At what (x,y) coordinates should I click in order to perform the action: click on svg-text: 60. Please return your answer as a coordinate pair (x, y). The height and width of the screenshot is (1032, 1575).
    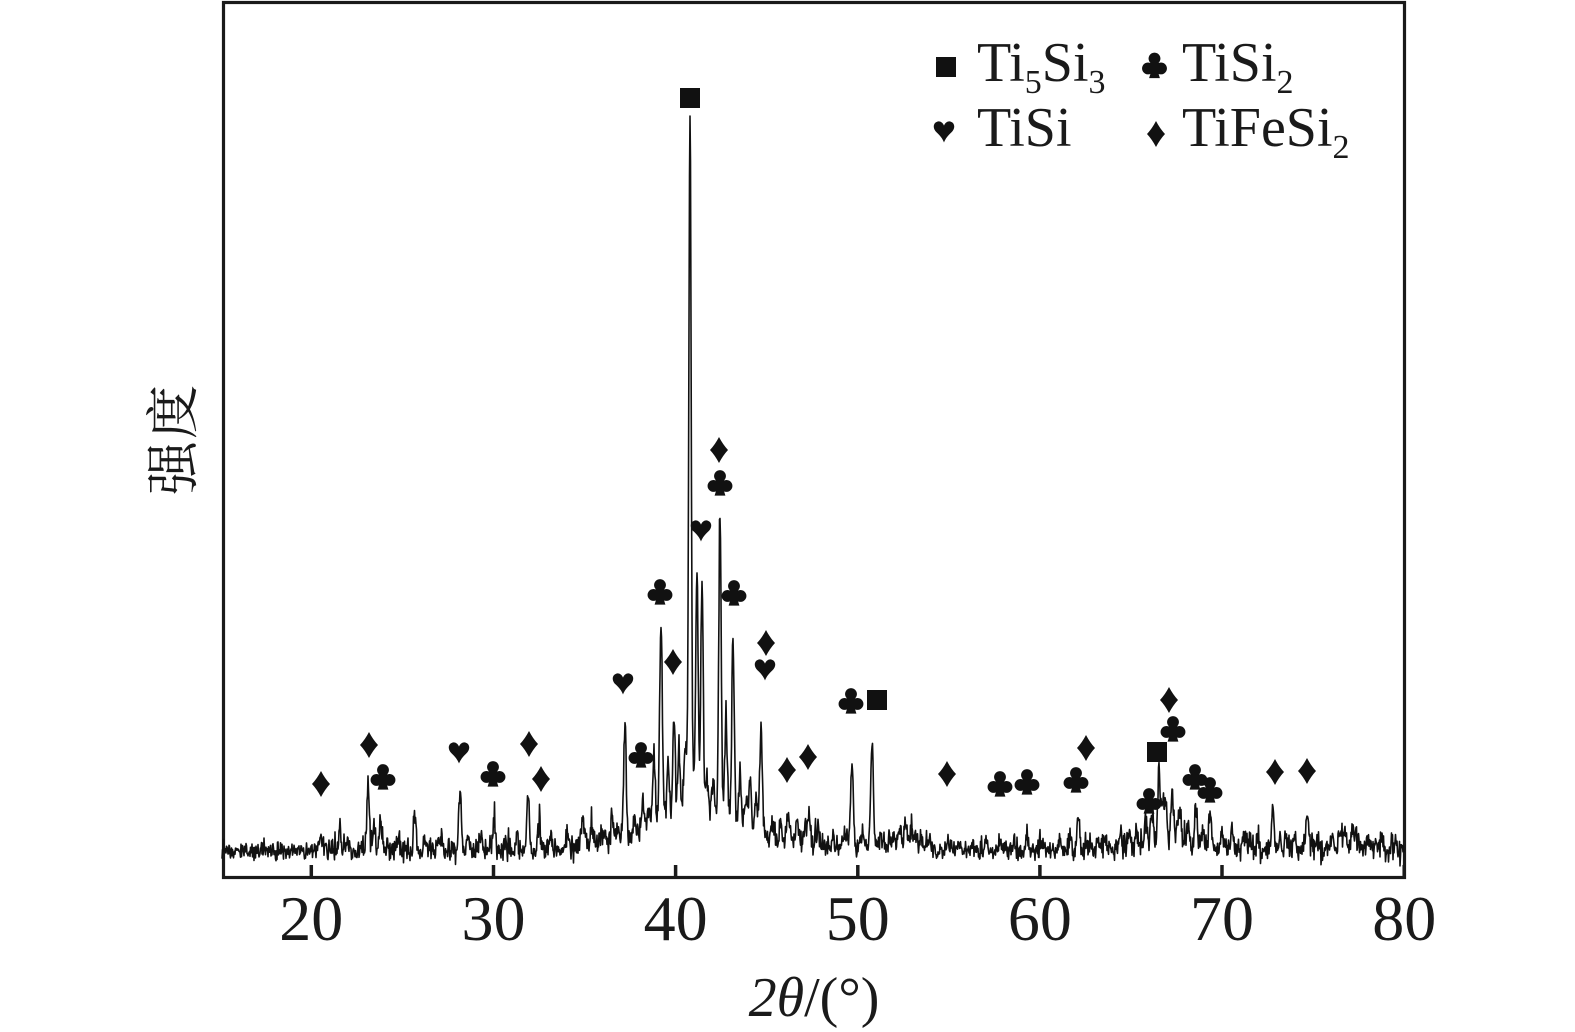
    Looking at the image, I should click on (1040, 918).